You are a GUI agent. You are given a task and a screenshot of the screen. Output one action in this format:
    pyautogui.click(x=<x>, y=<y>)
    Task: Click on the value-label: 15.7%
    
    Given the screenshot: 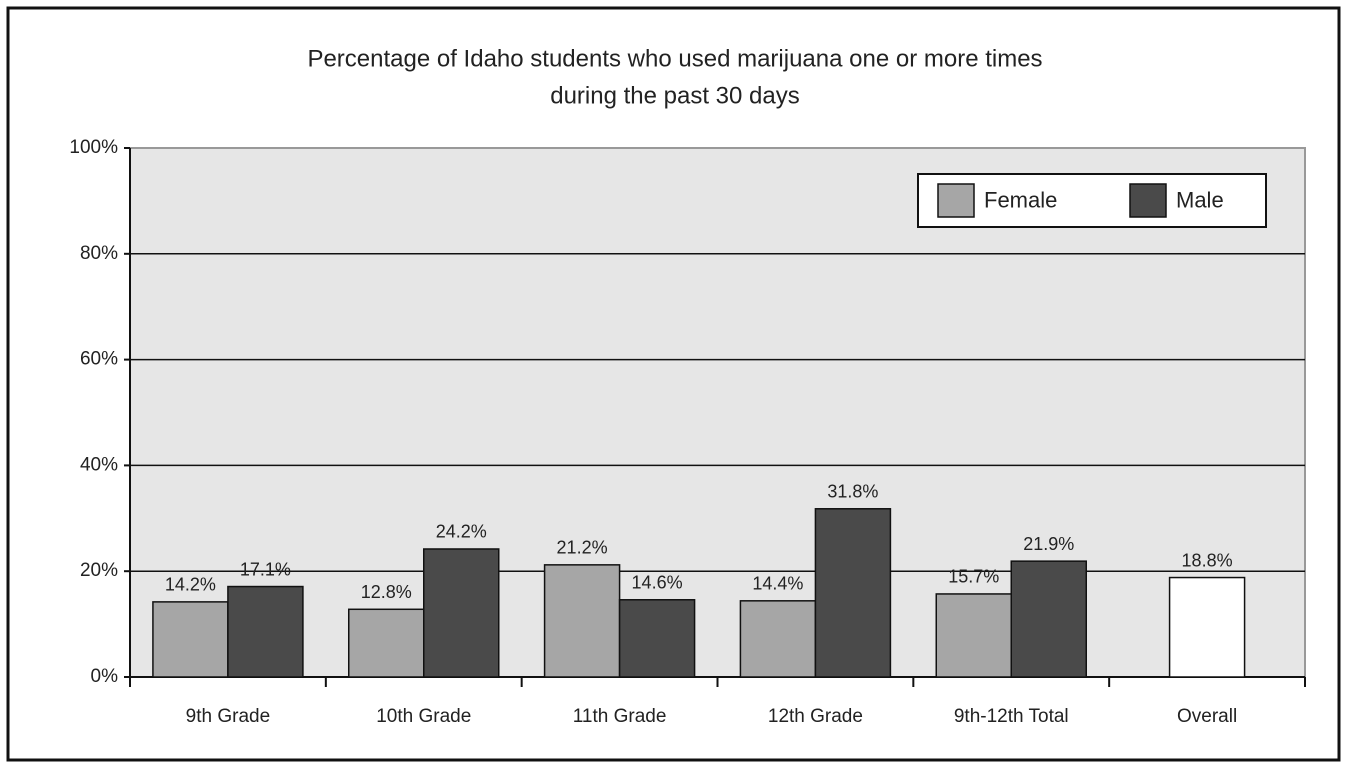 What is the action you would take?
    pyautogui.click(x=973, y=577)
    